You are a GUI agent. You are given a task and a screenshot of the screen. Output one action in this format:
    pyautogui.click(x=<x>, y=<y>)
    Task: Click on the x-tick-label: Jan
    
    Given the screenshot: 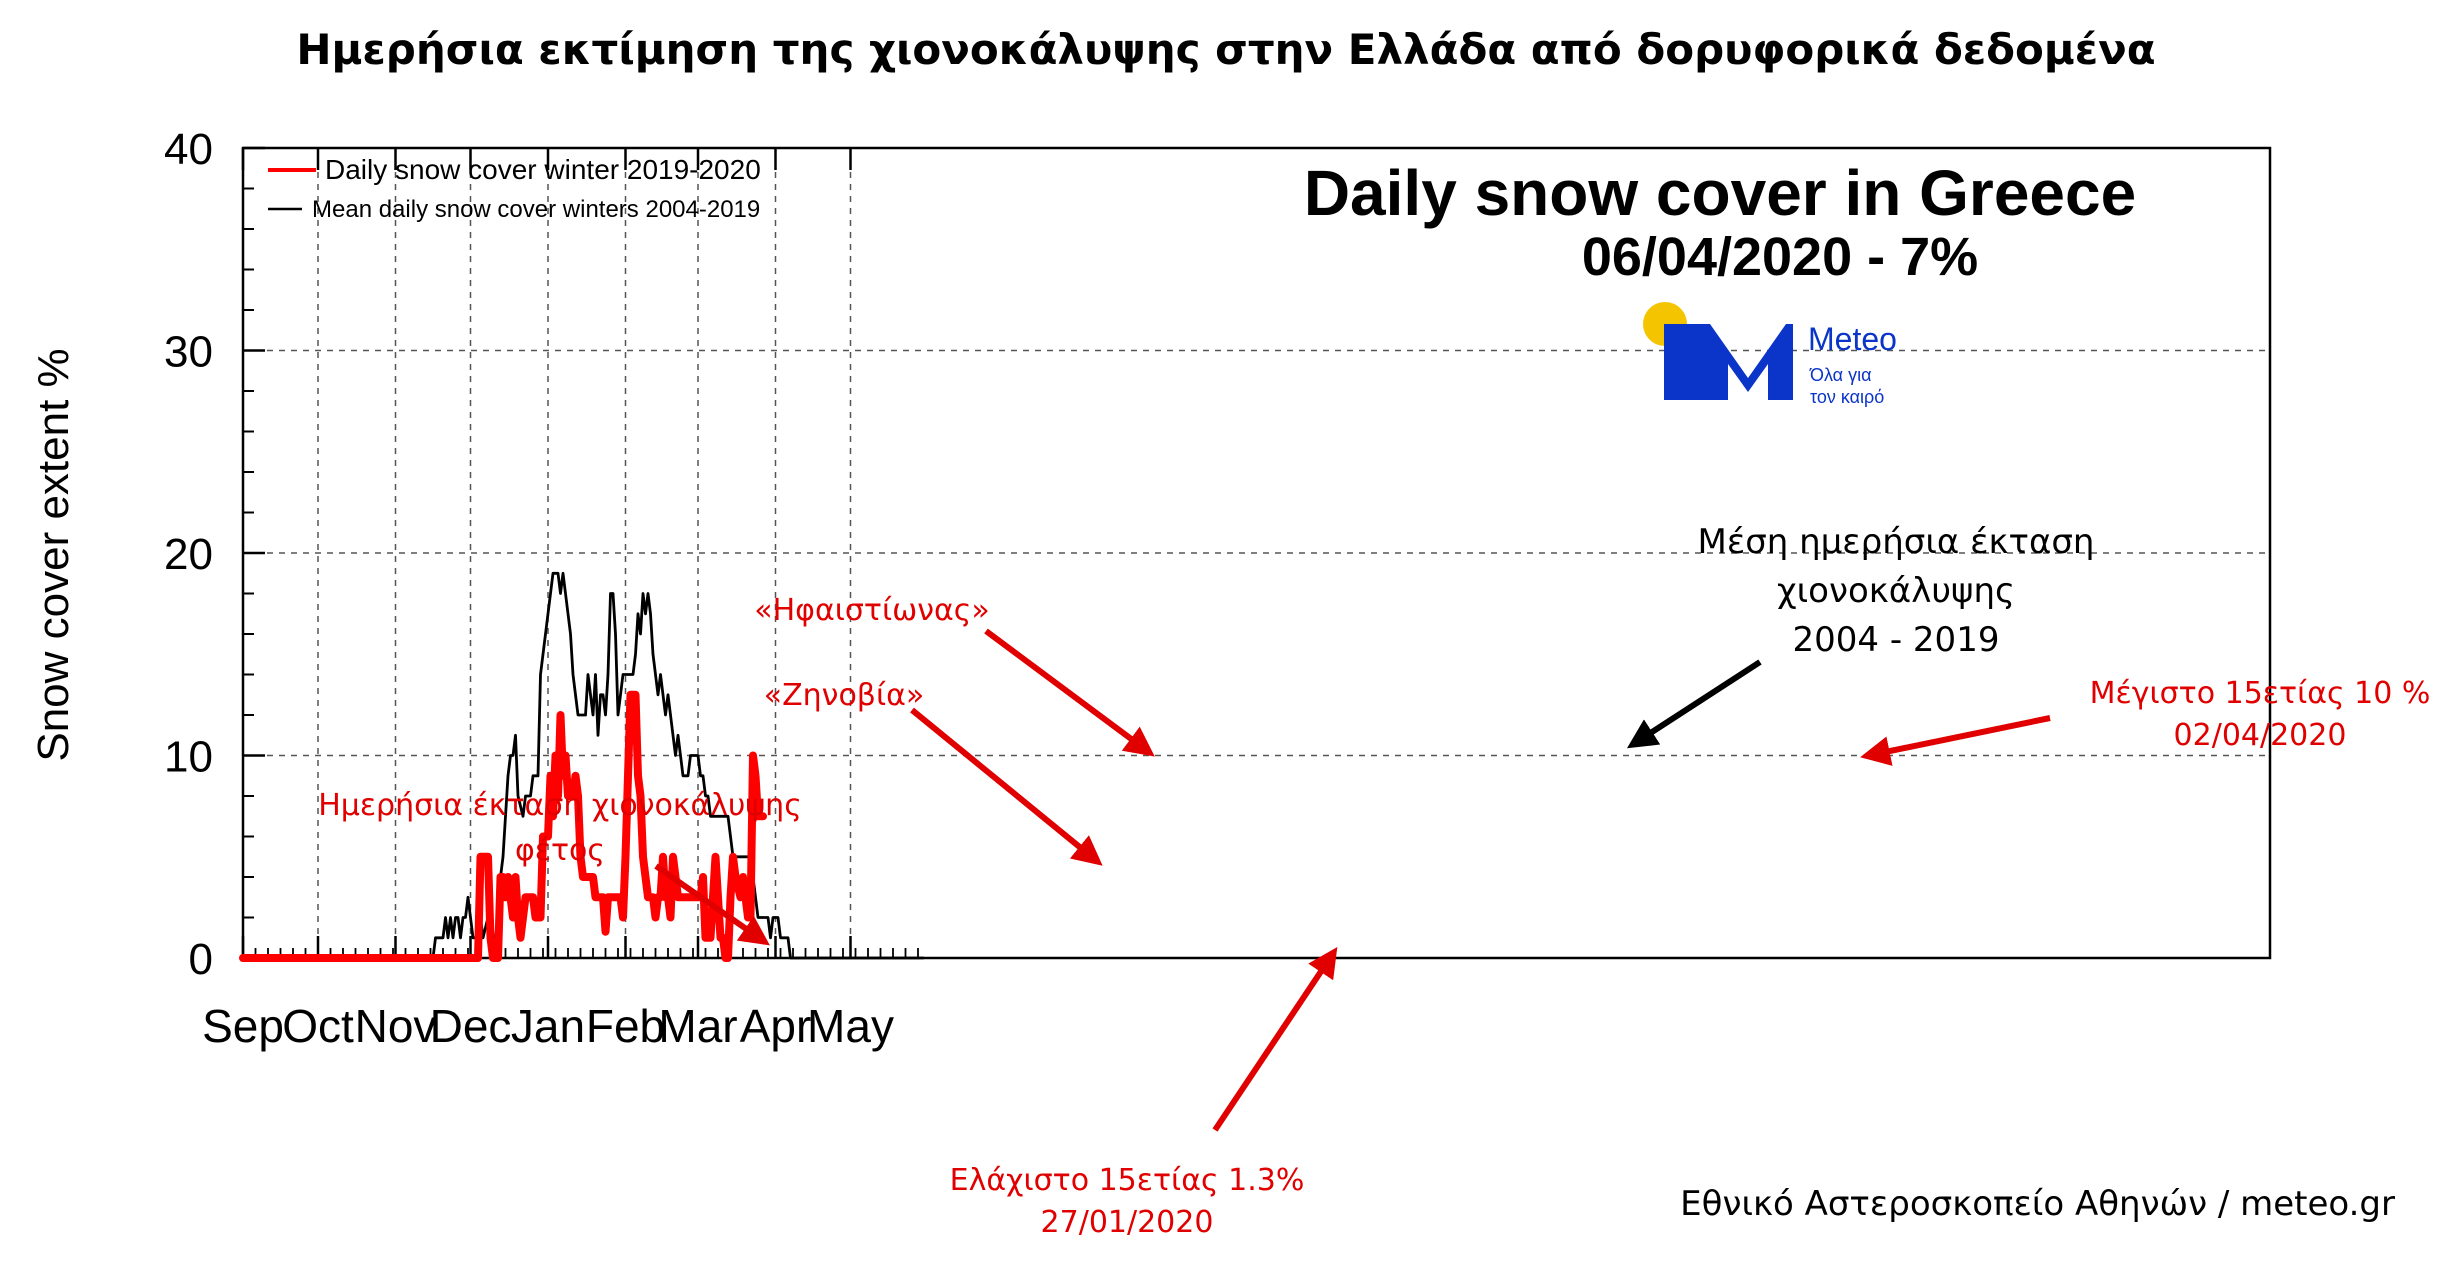 What is the action you would take?
    pyautogui.click(x=548, y=1026)
    